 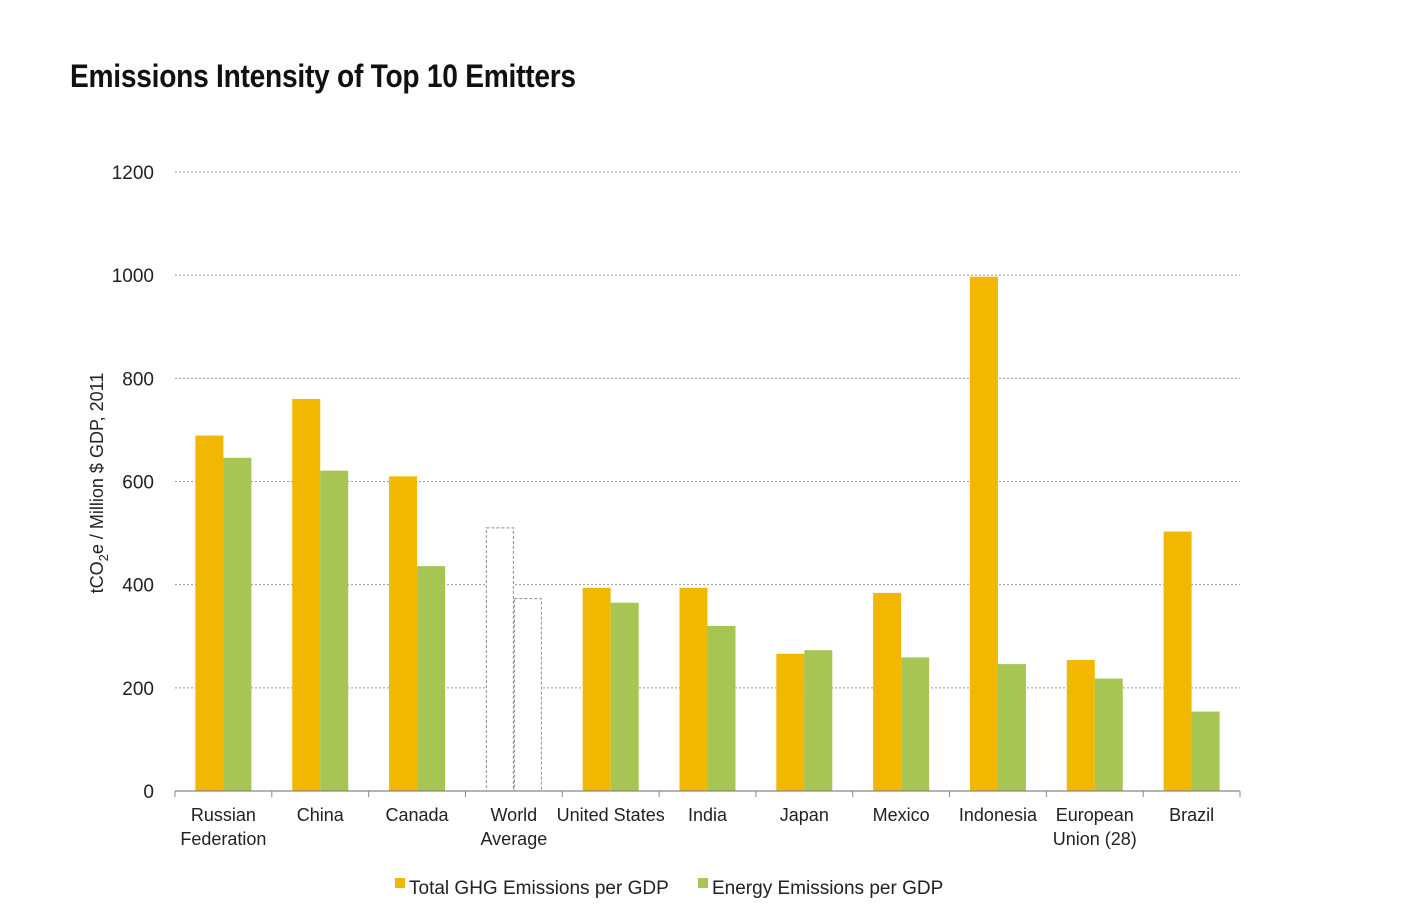 I want to click on category-label: Canada, so click(x=418, y=815).